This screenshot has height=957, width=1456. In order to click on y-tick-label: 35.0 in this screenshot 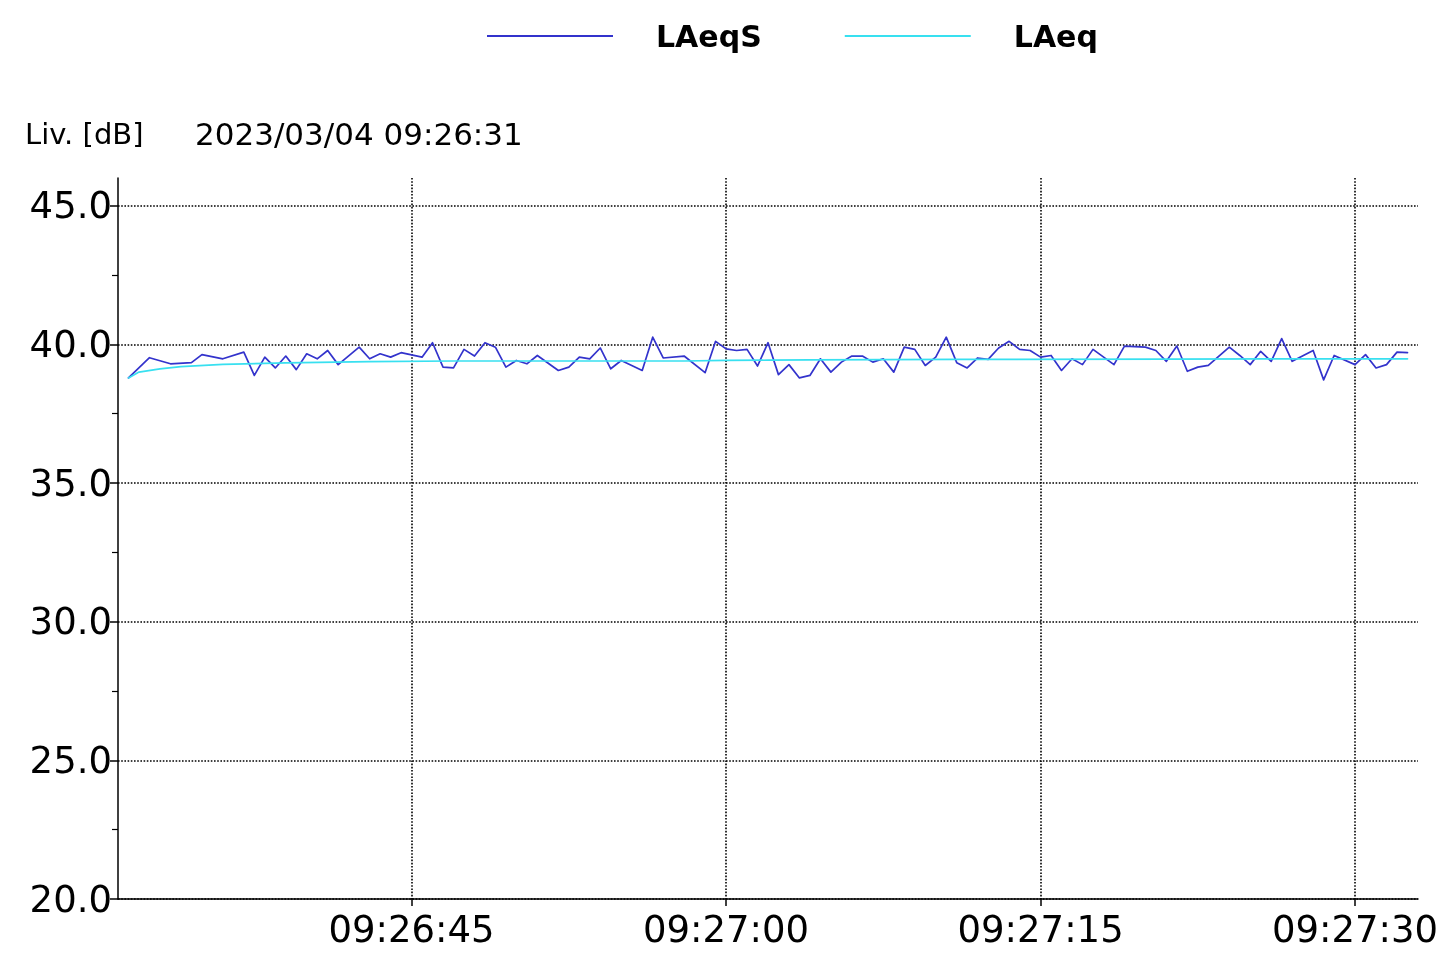, I will do `click(70, 483)`.